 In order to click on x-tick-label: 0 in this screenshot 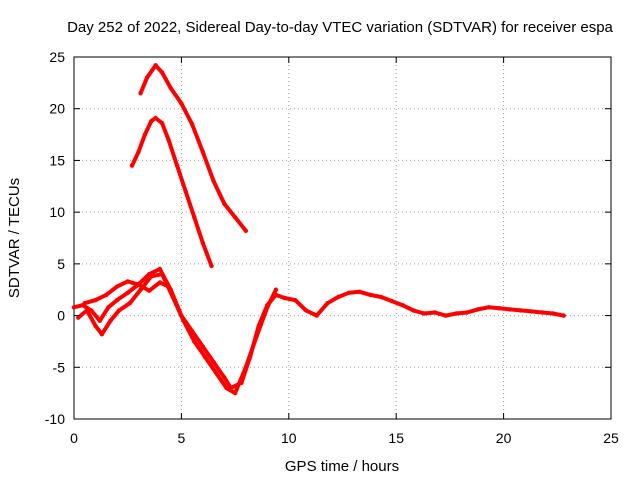, I will do `click(74, 438)`.